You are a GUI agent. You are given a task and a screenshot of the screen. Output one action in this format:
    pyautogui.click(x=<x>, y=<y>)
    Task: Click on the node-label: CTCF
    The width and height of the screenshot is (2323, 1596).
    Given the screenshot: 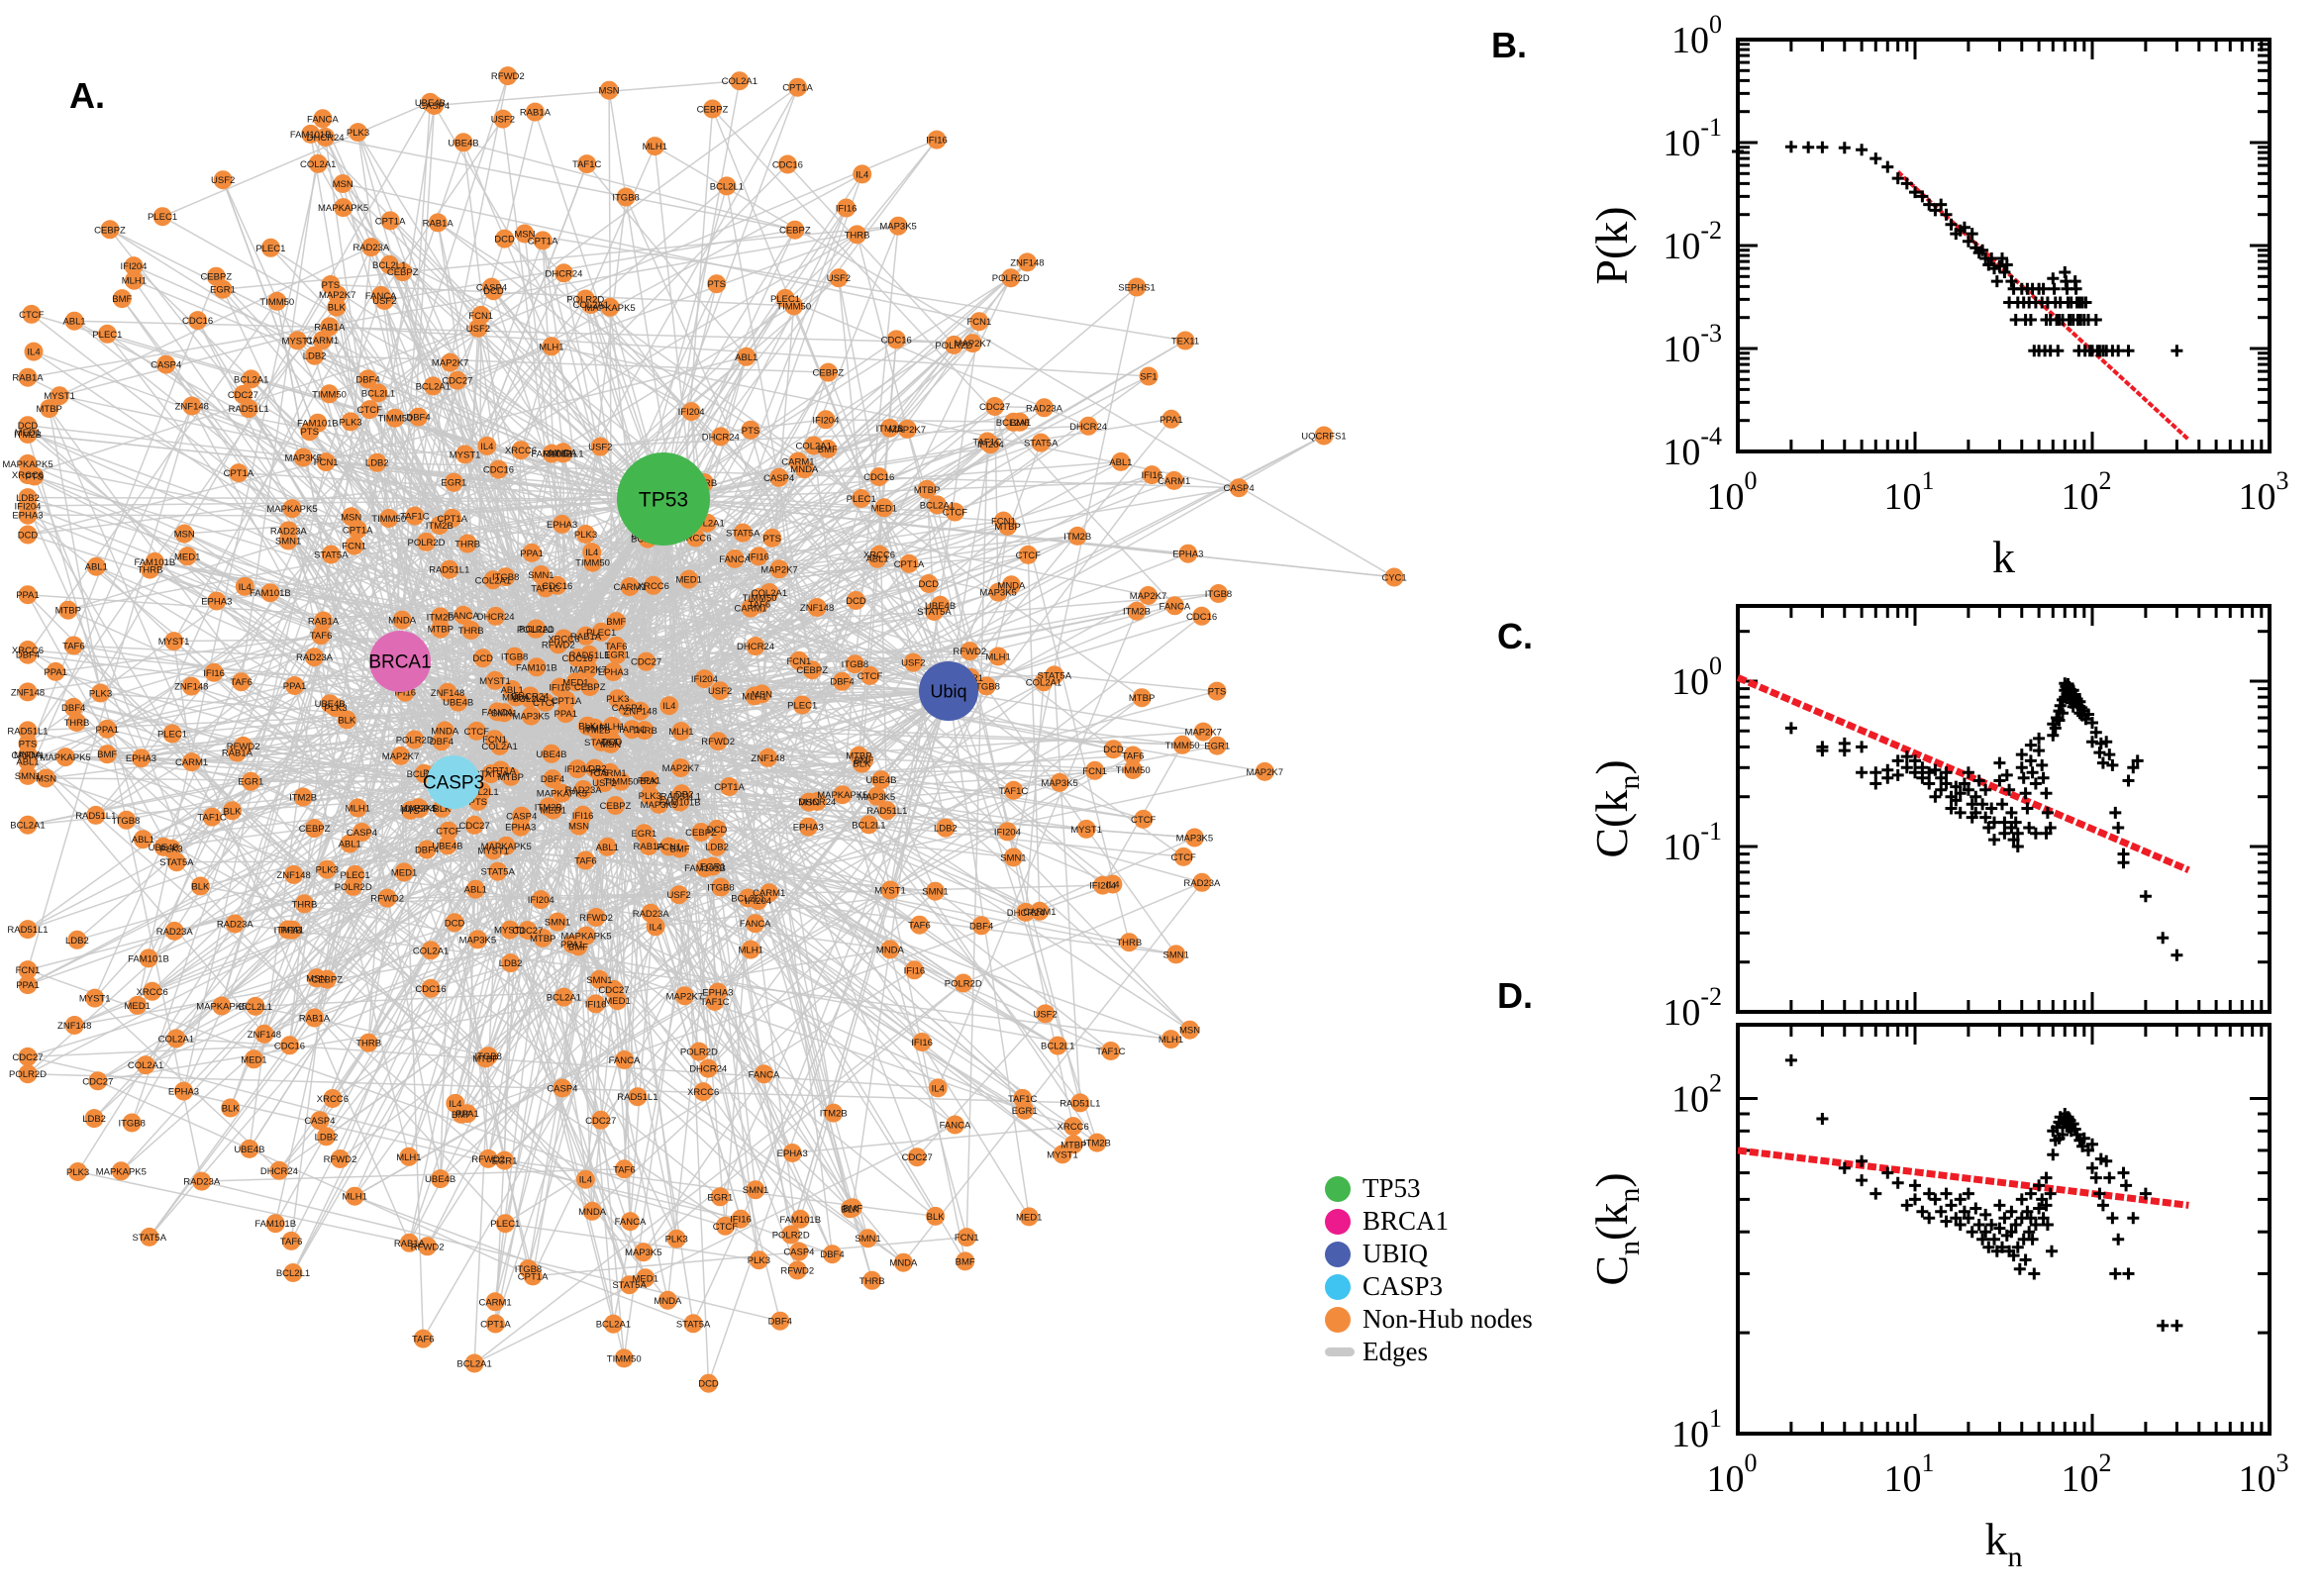 What is the action you would take?
    pyautogui.click(x=1144, y=820)
    